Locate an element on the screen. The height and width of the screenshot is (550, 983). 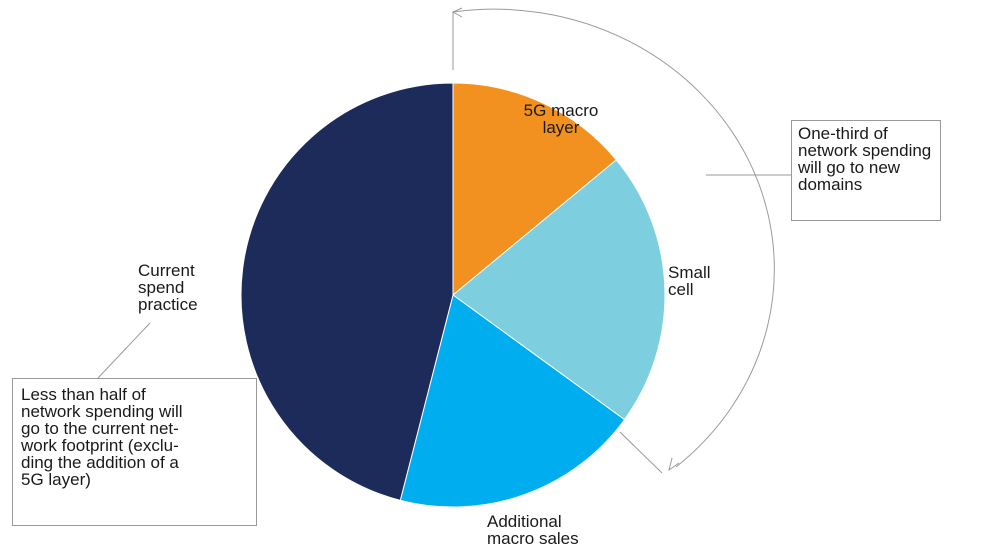
label-additional-macro-sales: Additional macro sales is located at coordinates (533, 530).